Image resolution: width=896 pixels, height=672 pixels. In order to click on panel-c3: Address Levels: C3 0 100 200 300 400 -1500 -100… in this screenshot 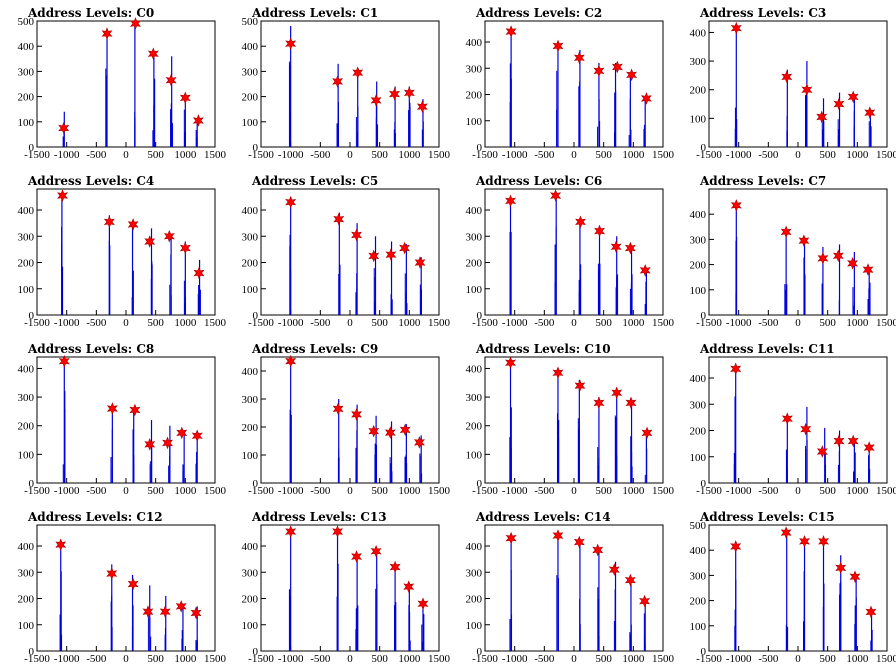, I will do `click(793, 83)`.